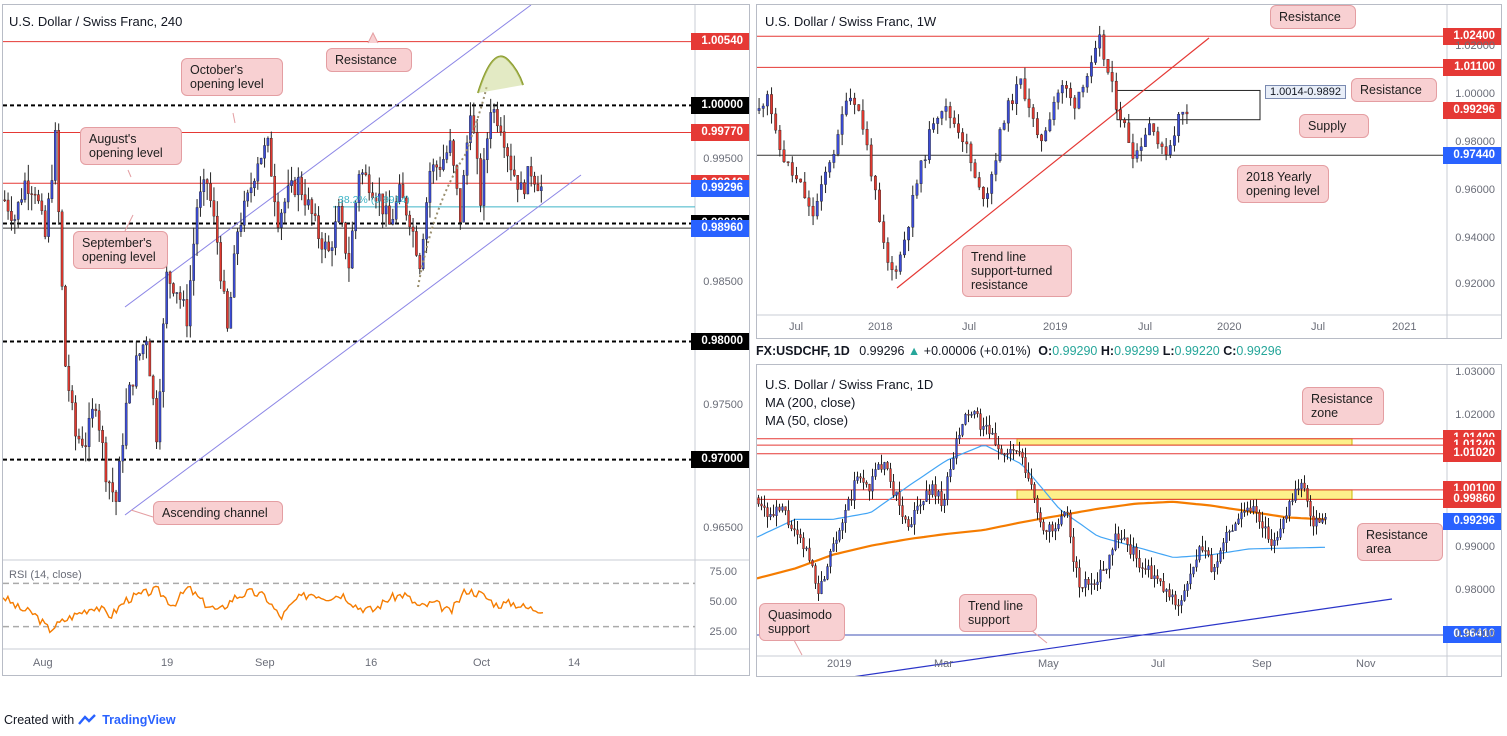 The height and width of the screenshot is (736, 1507). Describe the element at coordinates (1107, 351) in the screenshot. I see `high-label: H:` at that location.